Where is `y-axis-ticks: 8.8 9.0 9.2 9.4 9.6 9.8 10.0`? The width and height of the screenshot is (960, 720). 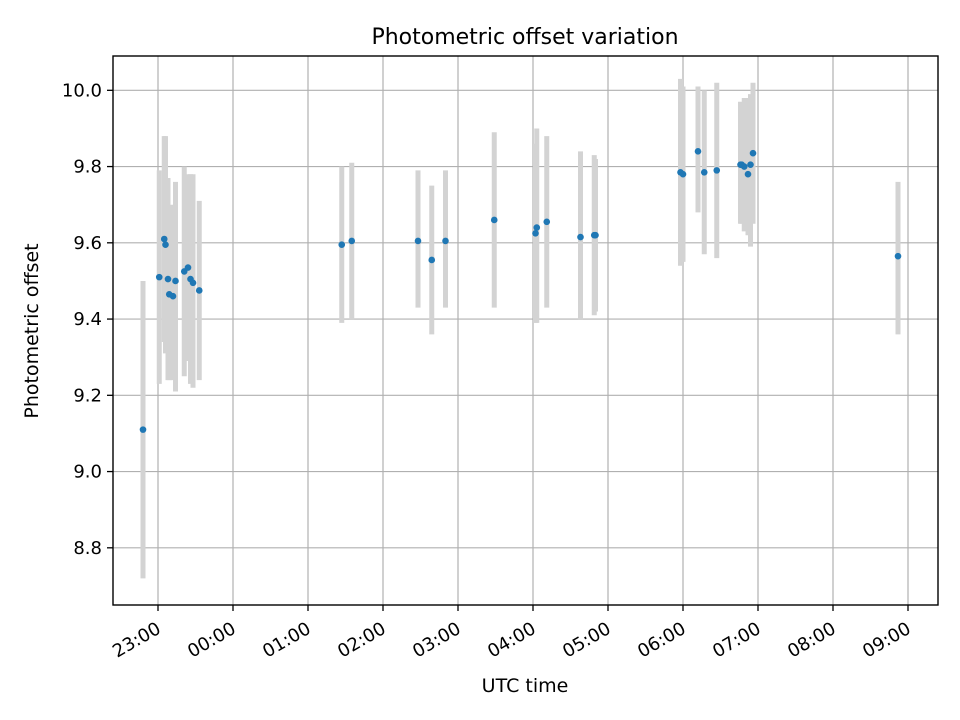 y-axis-ticks: 8.8 9.0 9.2 9.4 9.6 9.8 10.0 is located at coordinates (87, 319).